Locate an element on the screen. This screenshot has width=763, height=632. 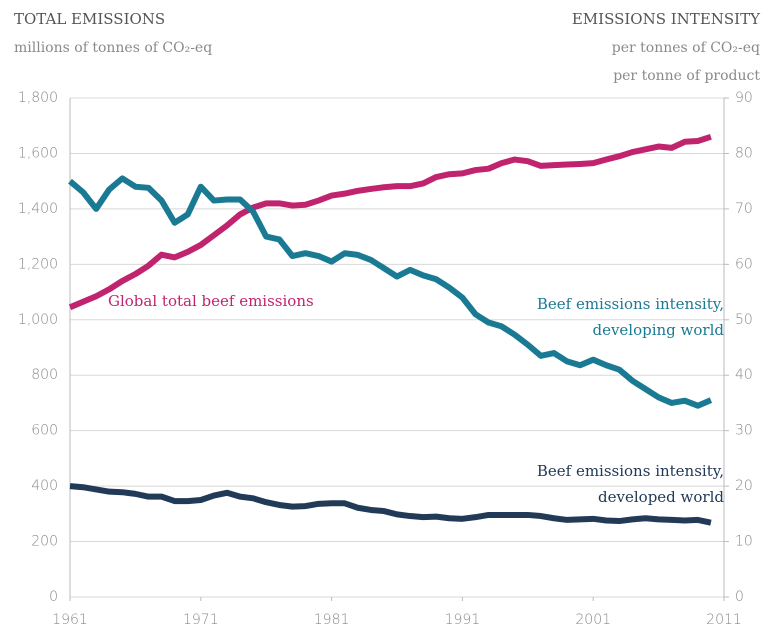
x-tick-label: 2011 is located at coordinates (724, 620).